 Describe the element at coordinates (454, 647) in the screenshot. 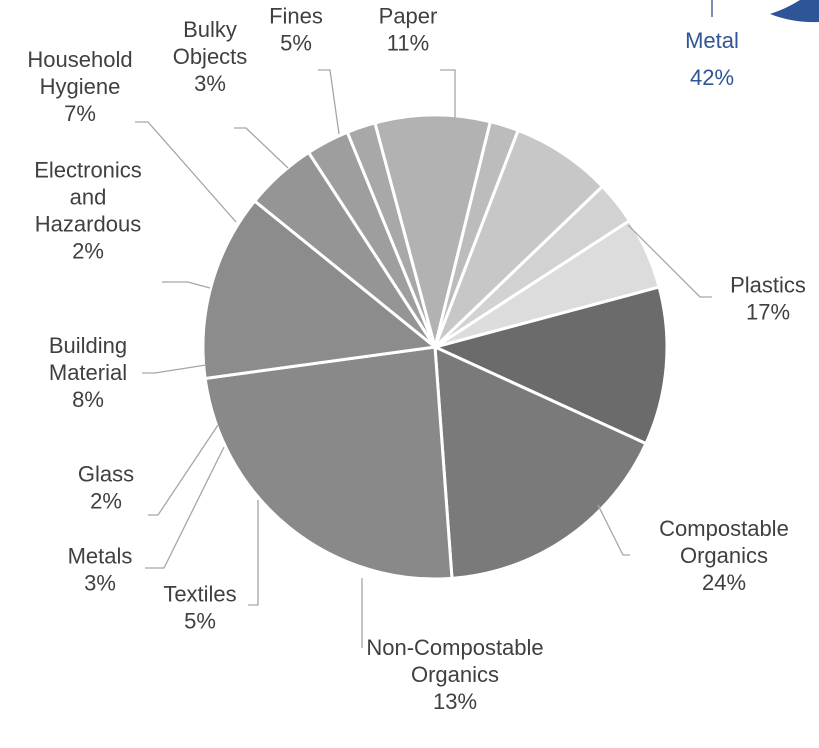

I see `label-name-line: Non-Compostable` at that location.